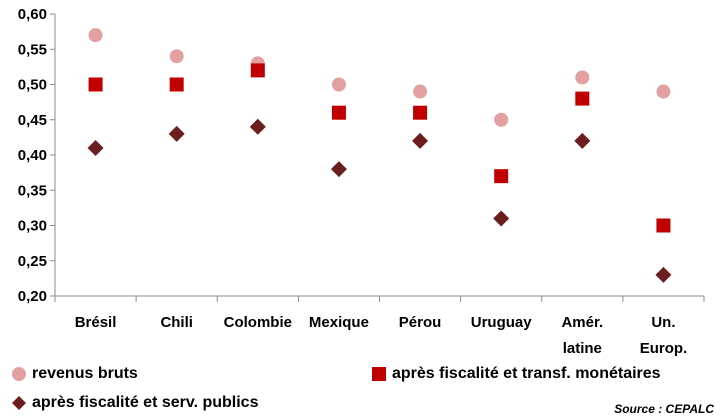 The height and width of the screenshot is (418, 720). I want to click on y-tick-label: 0,35, so click(32, 190).